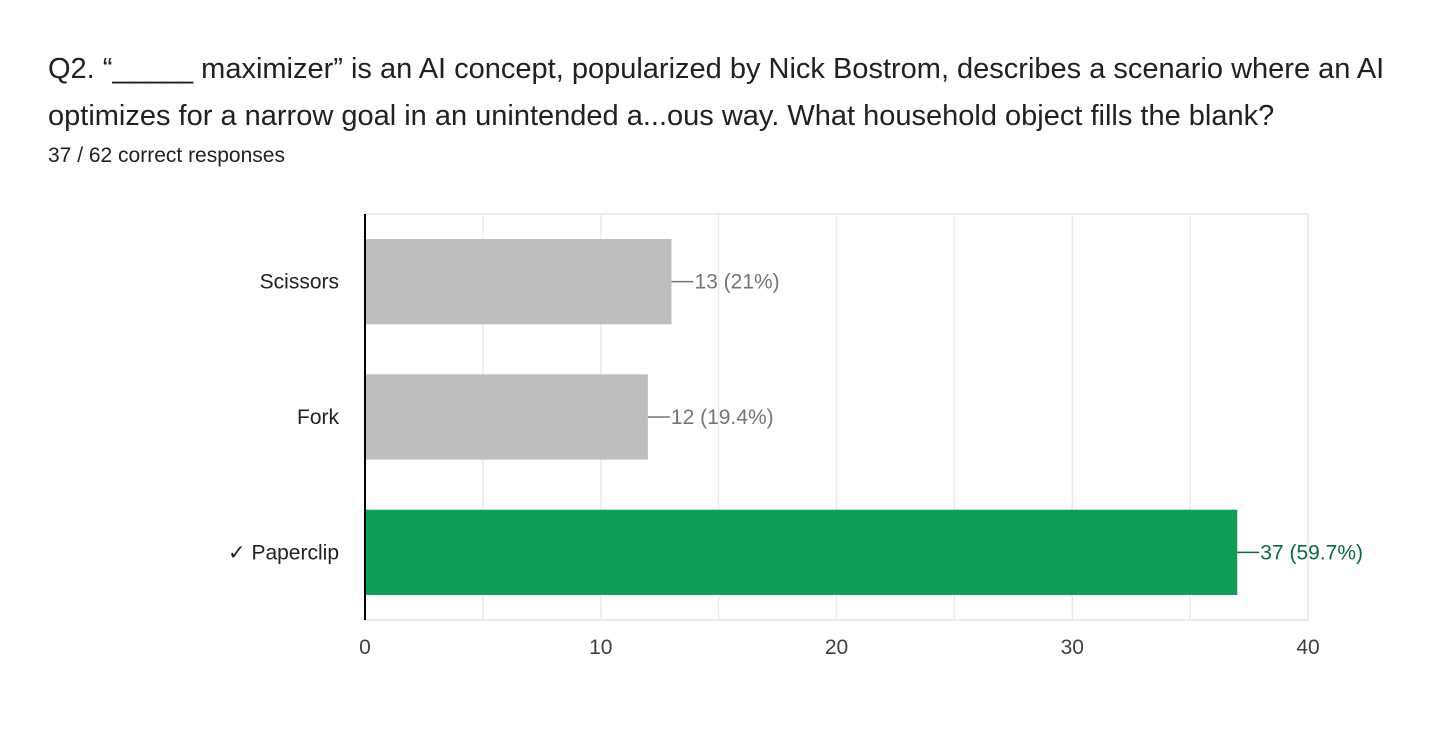 This screenshot has width=1456, height=739. What do you see at coordinates (836, 647) in the screenshot?
I see `x-tick-label: 20` at bounding box center [836, 647].